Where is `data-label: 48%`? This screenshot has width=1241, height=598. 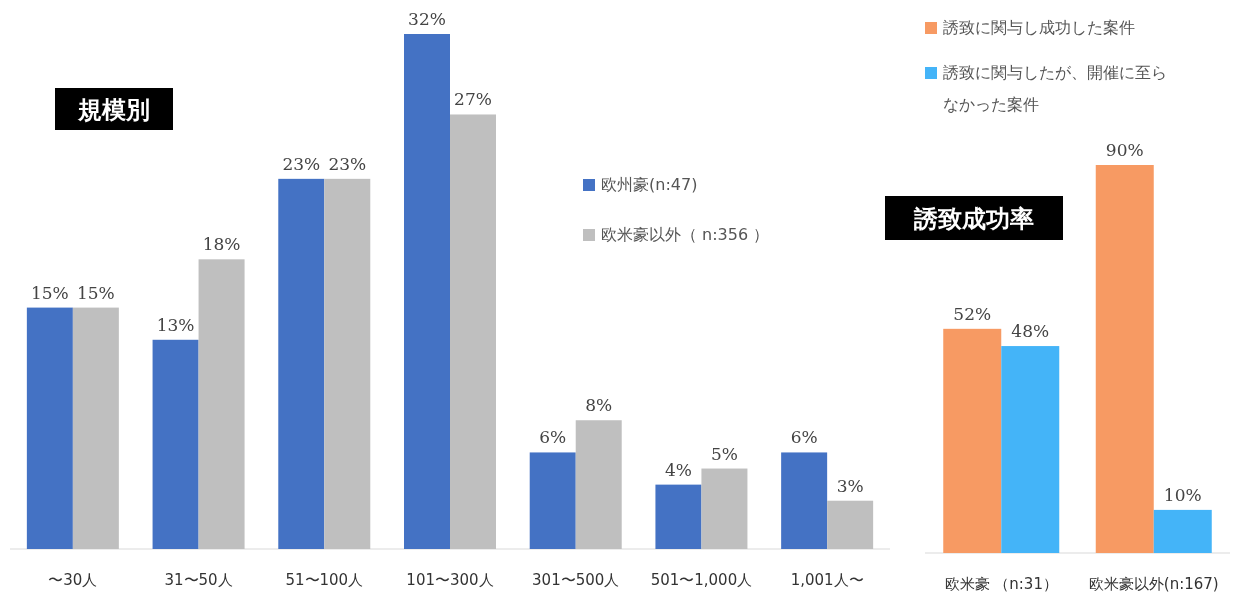
data-label: 48% is located at coordinates (1030, 331).